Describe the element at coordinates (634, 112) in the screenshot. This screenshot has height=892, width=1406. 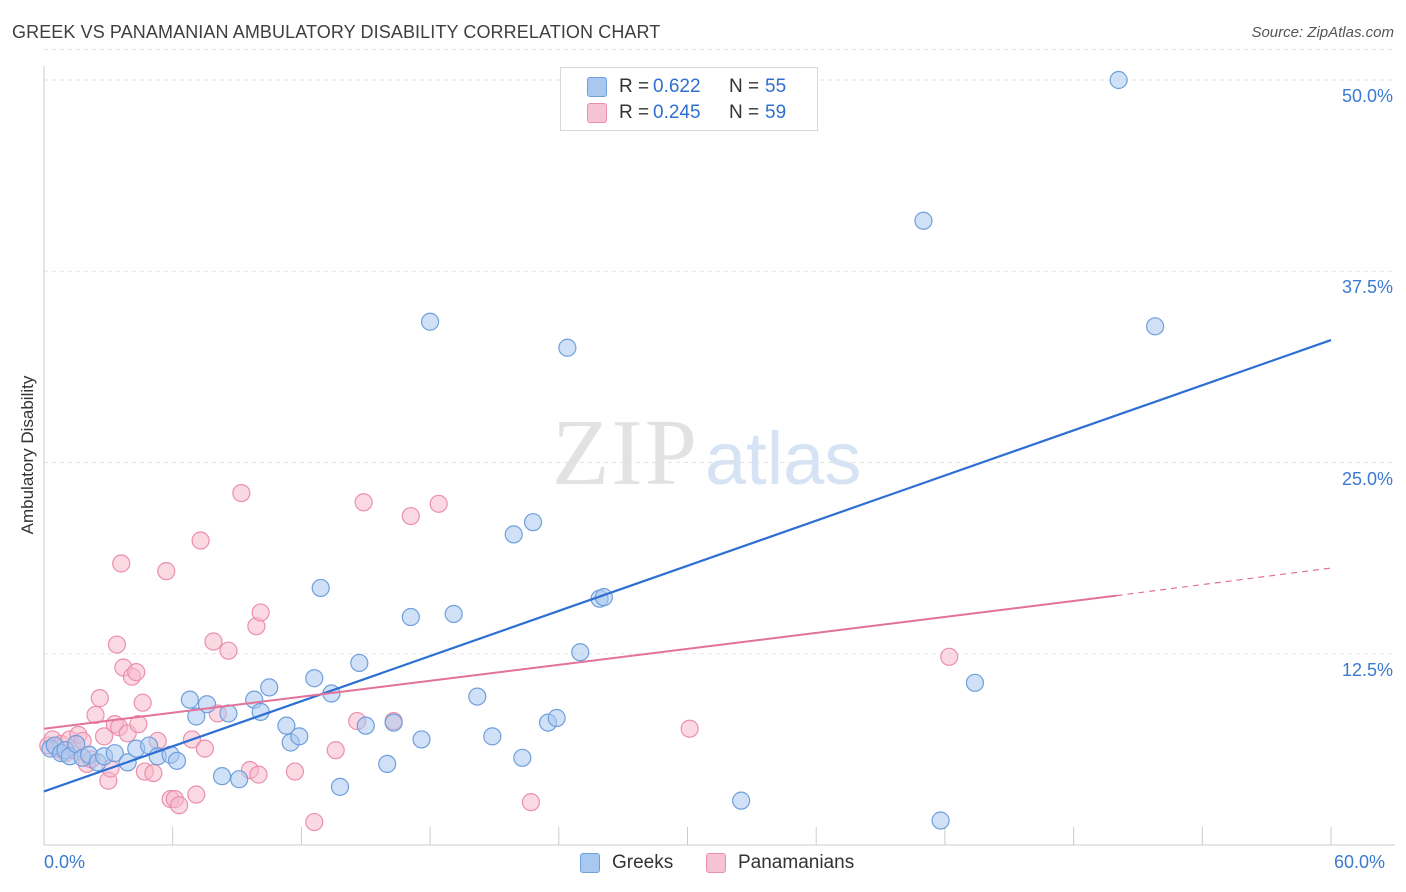
I see `panamanians-r-label: R =` at that location.